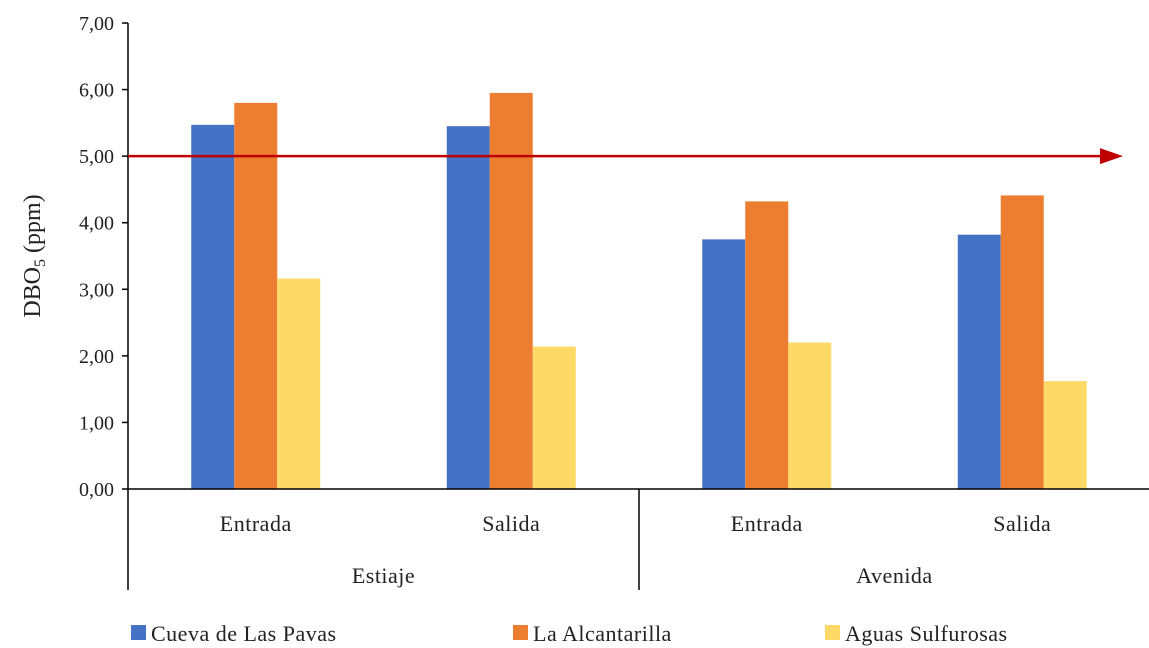 The width and height of the screenshot is (1149, 648). I want to click on y-axis-label-suffix: (ppm), so click(33, 226).